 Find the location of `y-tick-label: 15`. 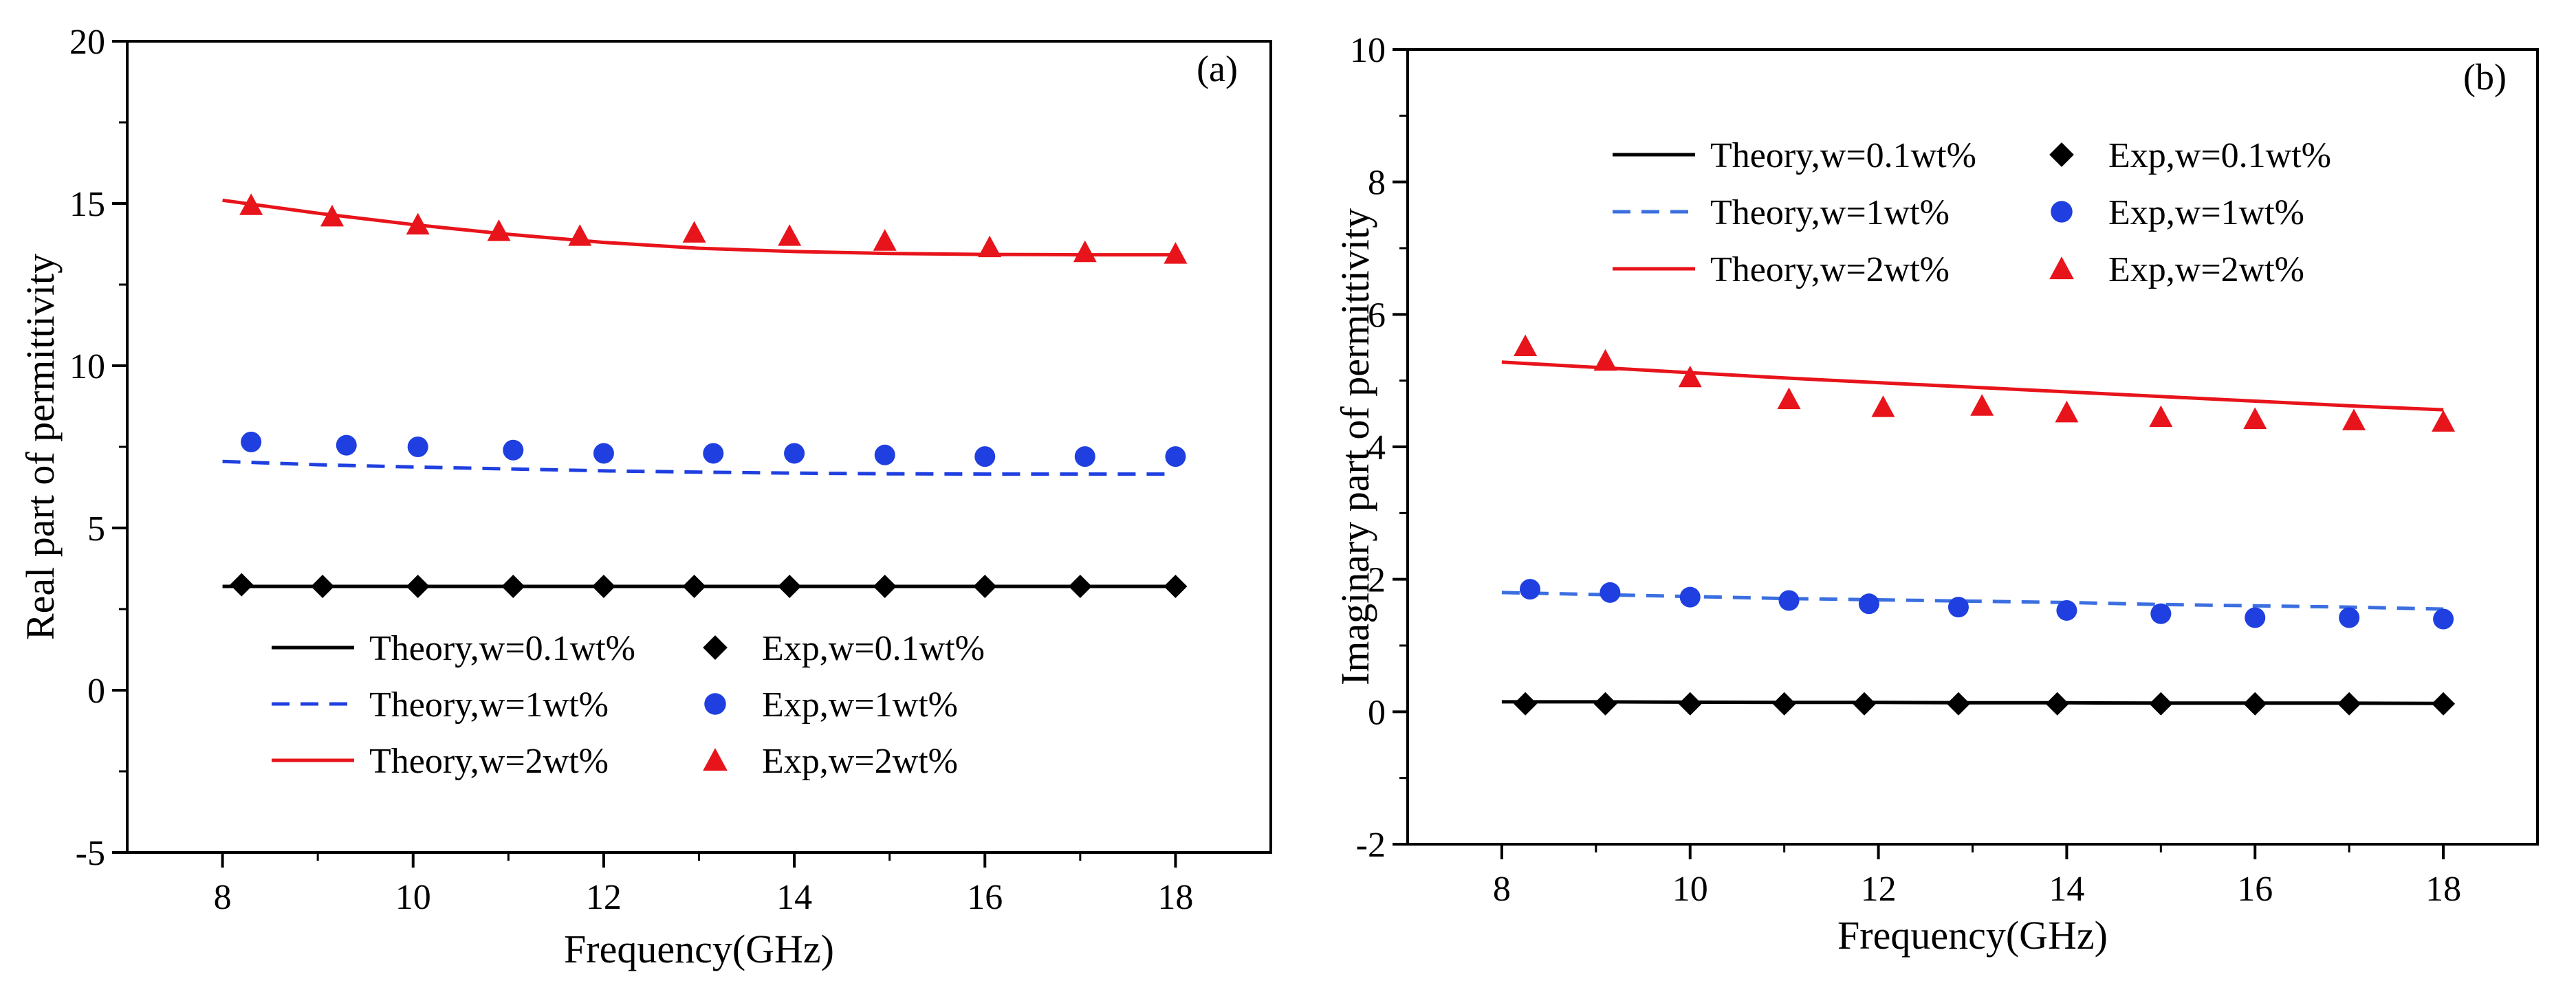

y-tick-label: 15 is located at coordinates (87, 205).